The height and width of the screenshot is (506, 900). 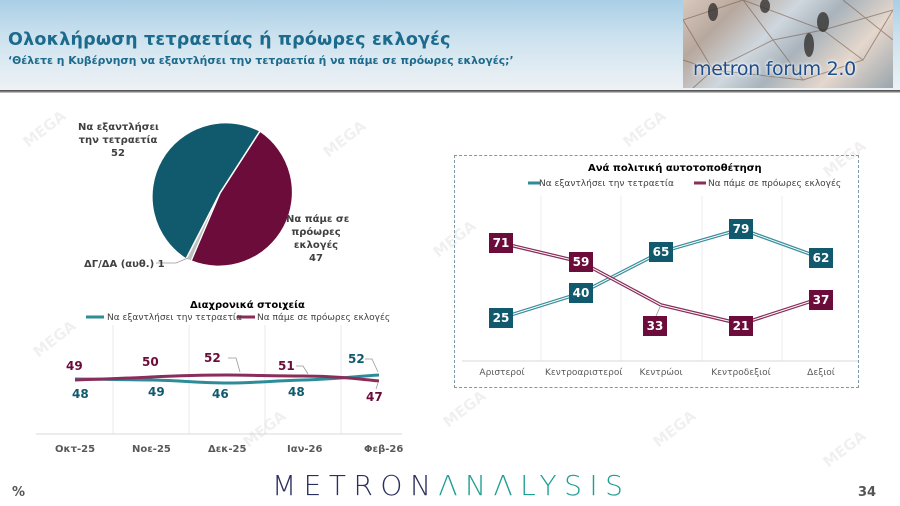 I want to click on x-axis-label: Οκτ-25, so click(x=75, y=449).